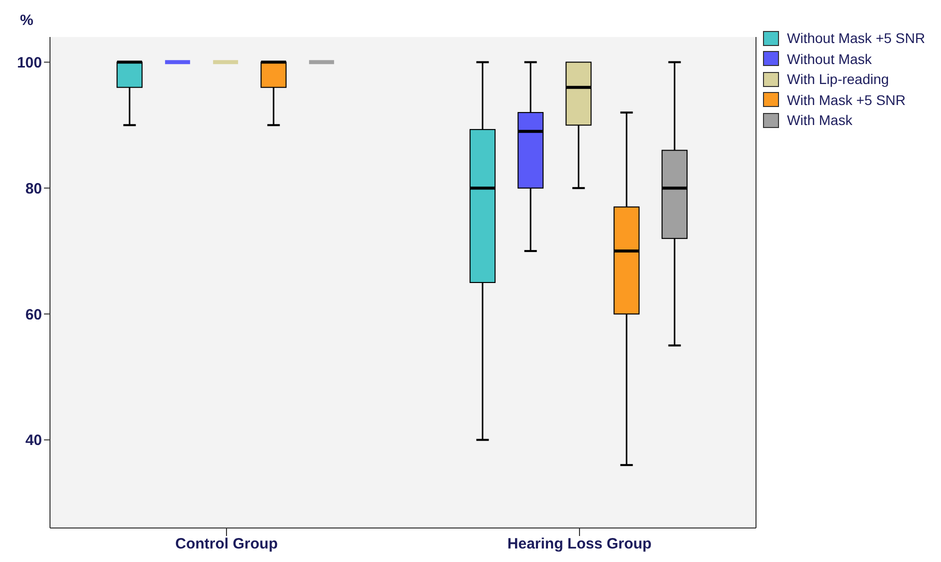  What do you see at coordinates (579, 544) in the screenshot?
I see `x-tick-label: Hearing Loss Group` at bounding box center [579, 544].